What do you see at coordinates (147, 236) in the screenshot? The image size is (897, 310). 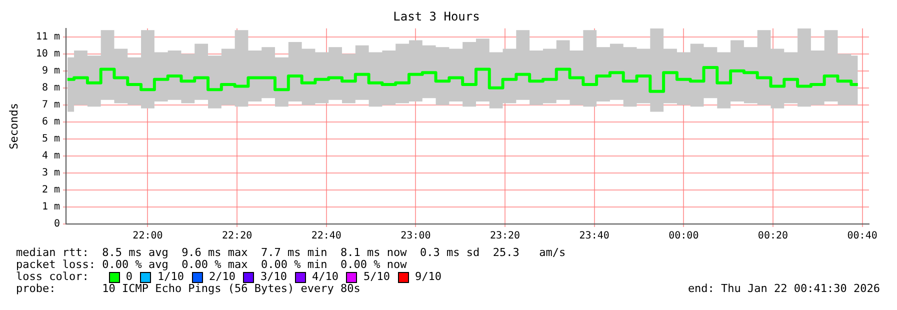 I see `x-tick-label: 22:00` at bounding box center [147, 236].